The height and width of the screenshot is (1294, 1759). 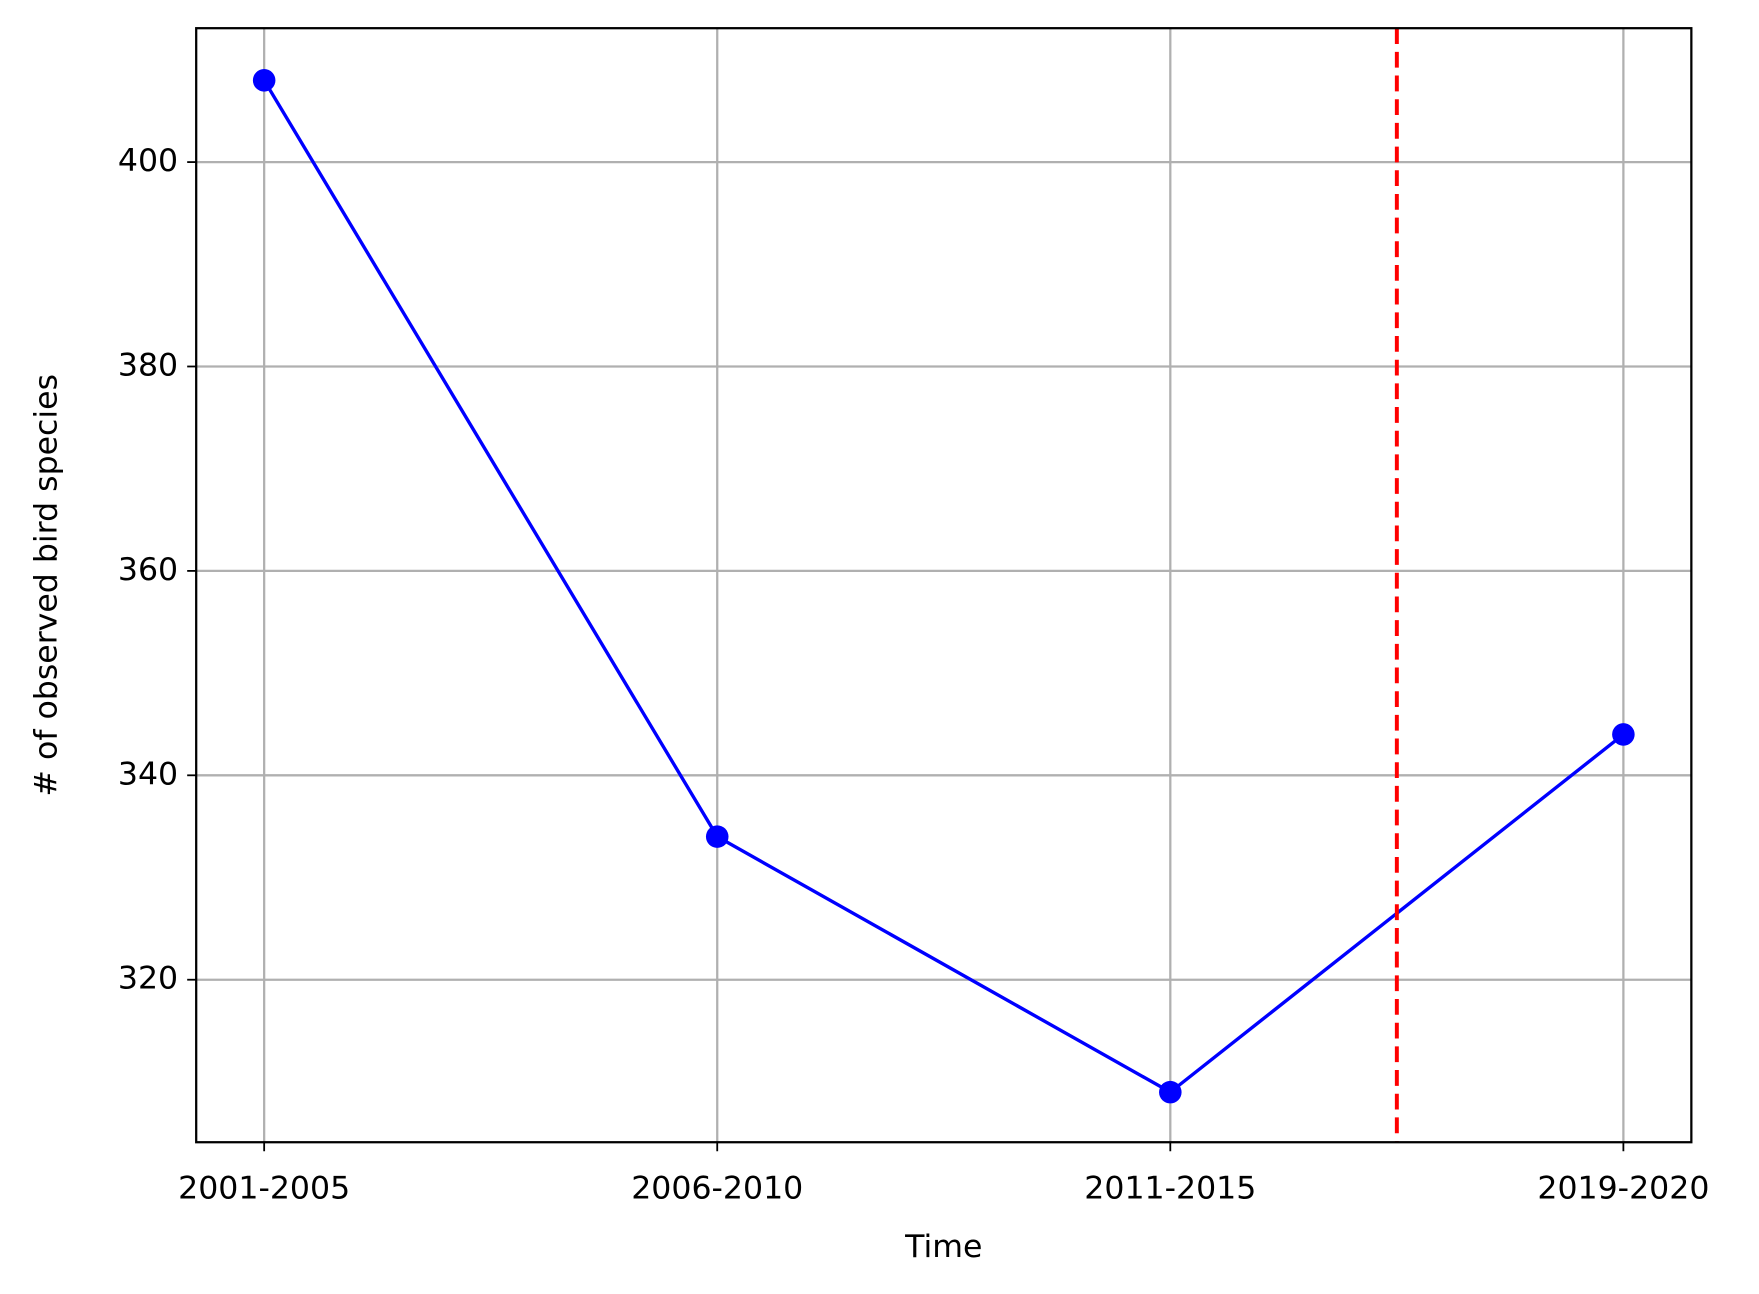 I want to click on y-tick-label: 340, so click(x=148, y=774).